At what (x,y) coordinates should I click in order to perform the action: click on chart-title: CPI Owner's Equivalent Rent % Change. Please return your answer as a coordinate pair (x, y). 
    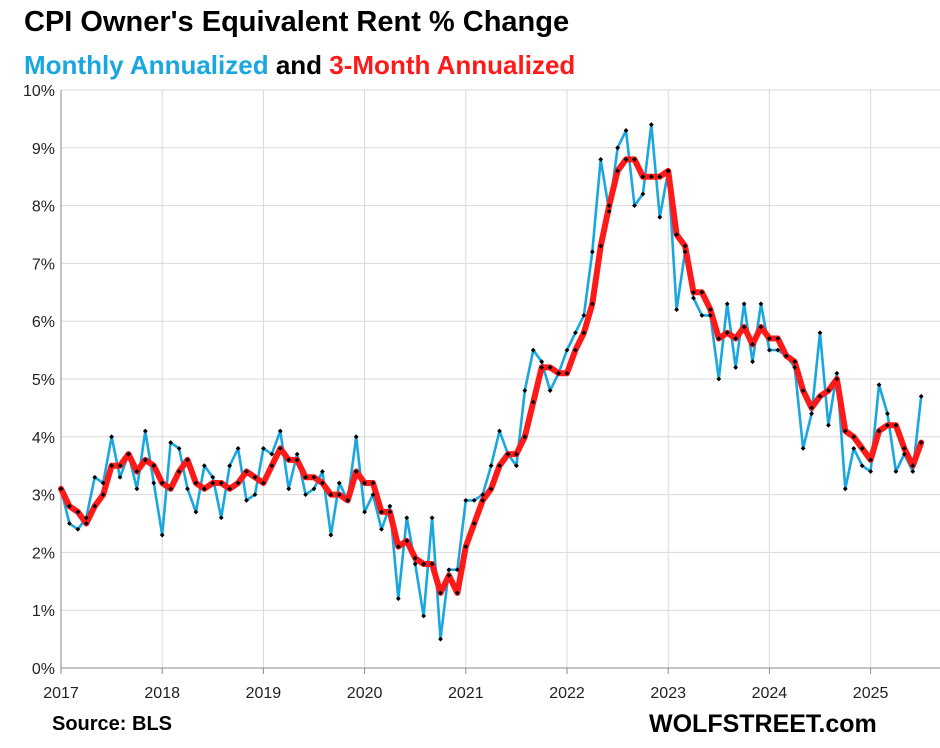
    Looking at the image, I should click on (297, 22).